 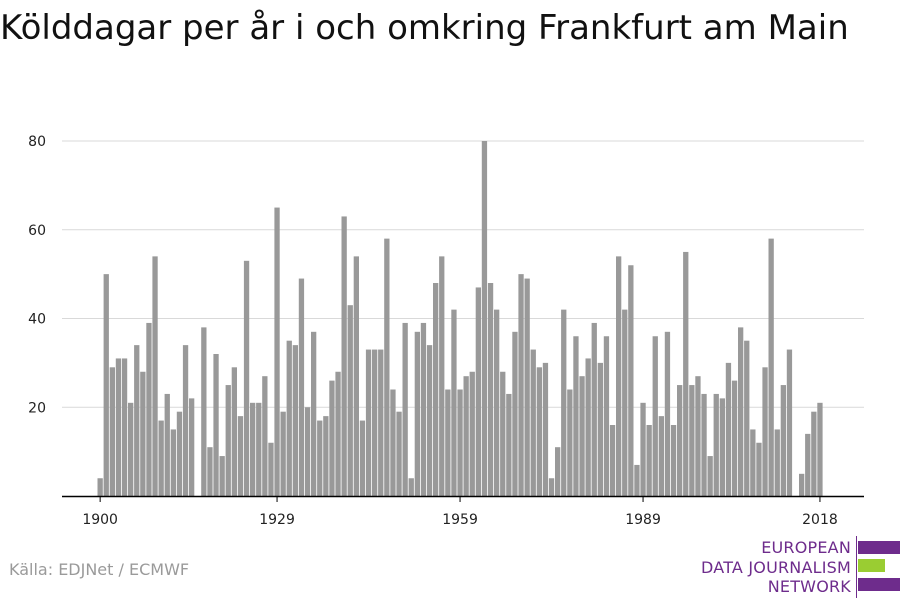 I want to click on x-axis-ticks: 1900 1929 1959 1989 2018, so click(x=460, y=512).